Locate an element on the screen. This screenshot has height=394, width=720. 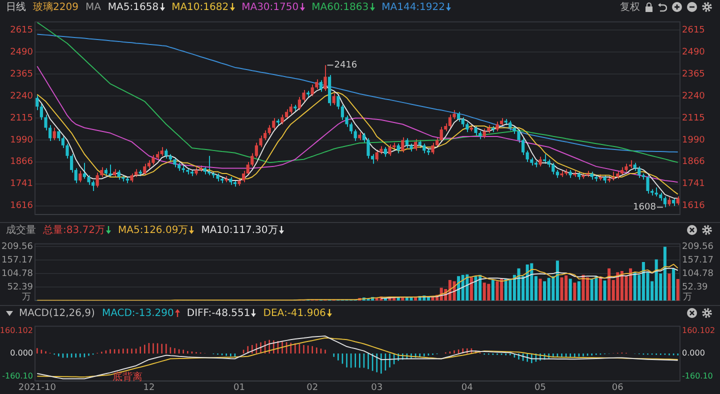
y2-tick-label: 1866 is located at coordinates (694, 162).